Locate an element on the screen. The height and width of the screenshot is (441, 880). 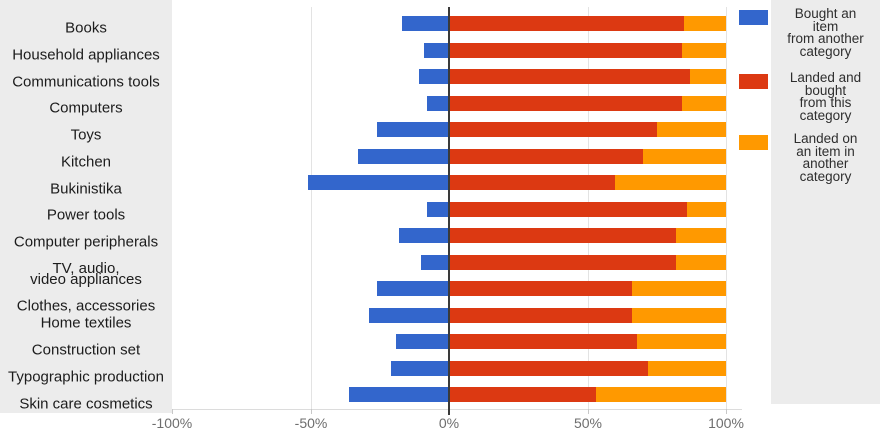
category-label: Home textiles is located at coordinates (86, 323).